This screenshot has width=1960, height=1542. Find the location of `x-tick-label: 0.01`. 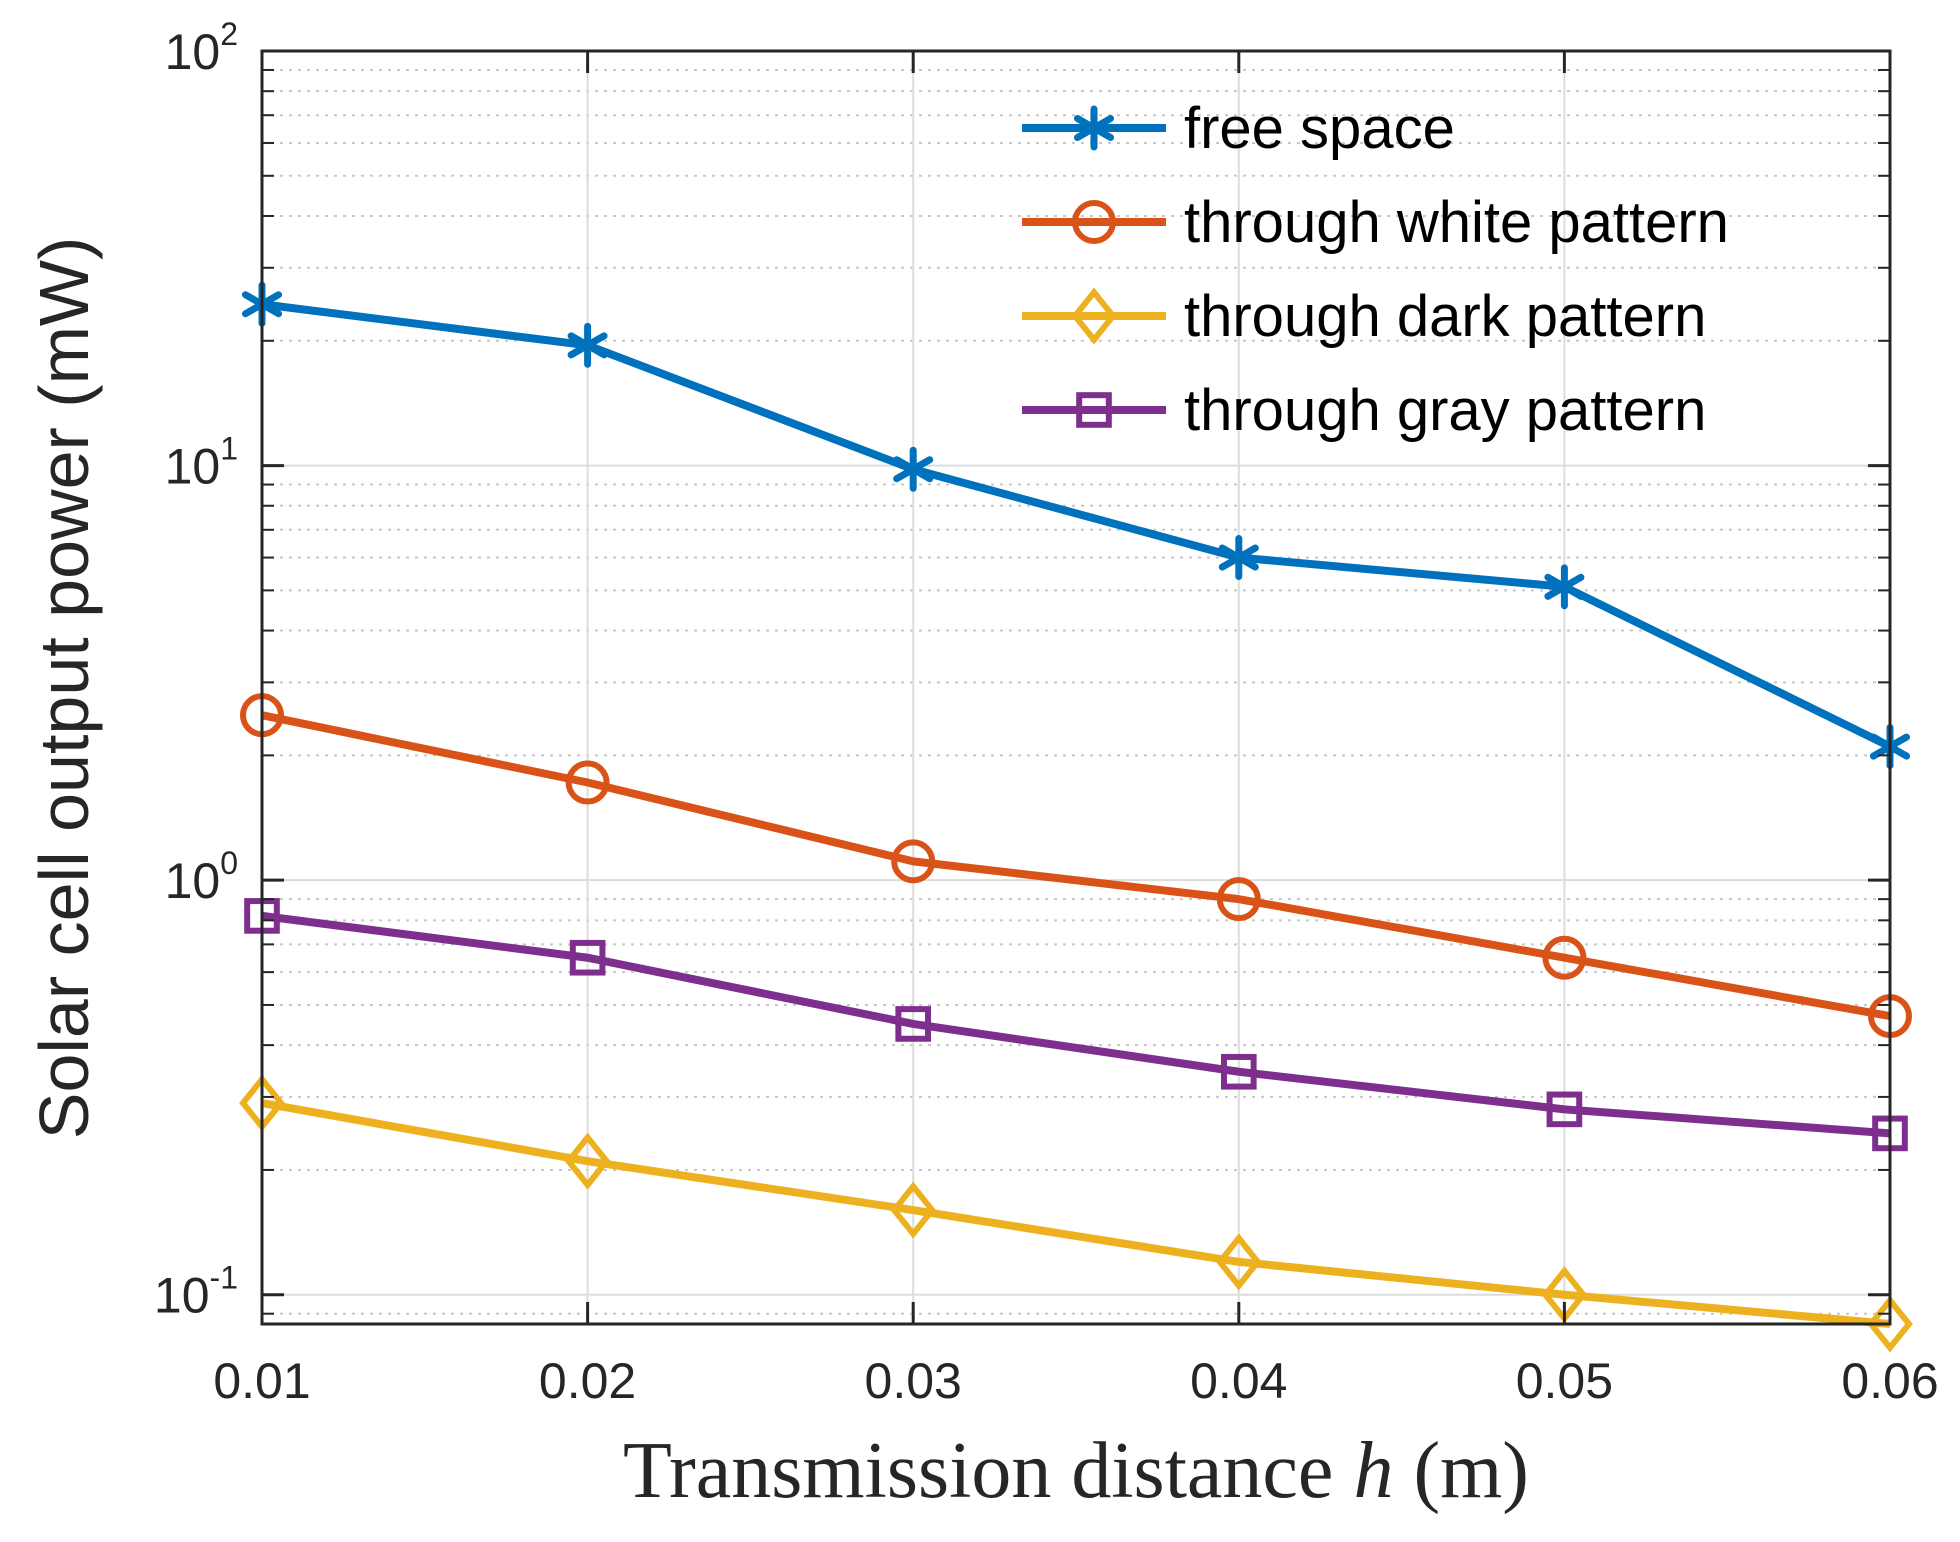

x-tick-label: 0.01 is located at coordinates (261, 1381).